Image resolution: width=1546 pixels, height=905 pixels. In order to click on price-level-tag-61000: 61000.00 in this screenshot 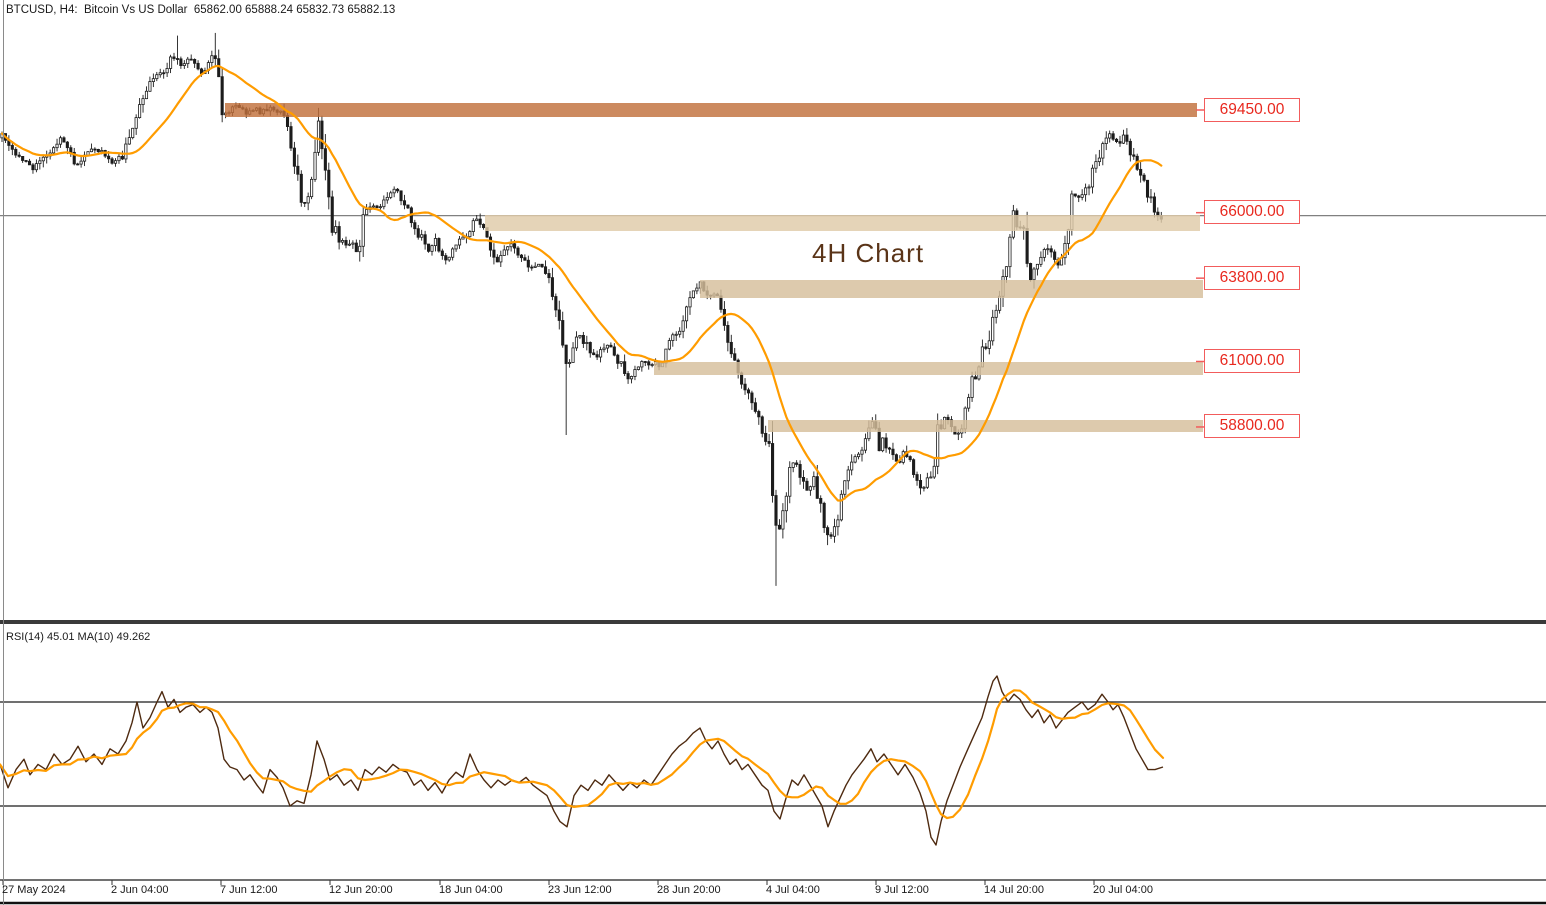, I will do `click(1252, 360)`.